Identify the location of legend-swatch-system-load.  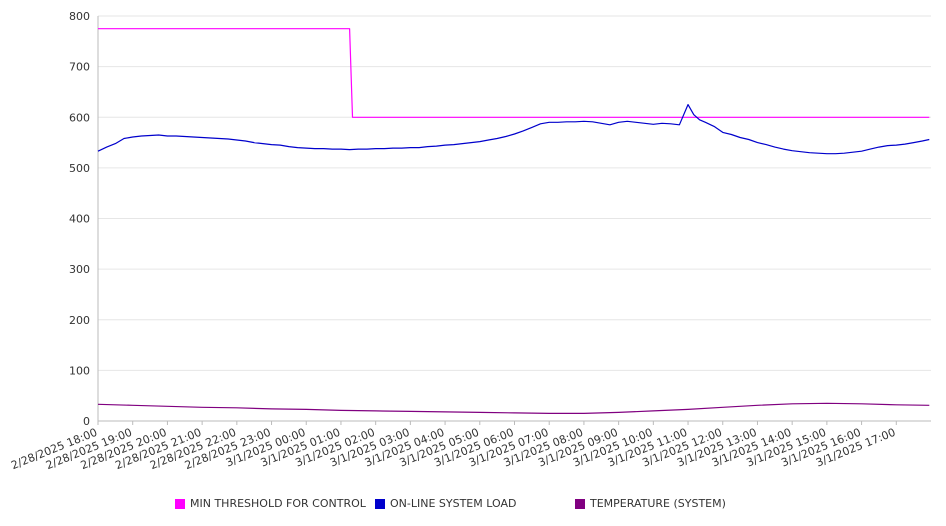
(380, 503).